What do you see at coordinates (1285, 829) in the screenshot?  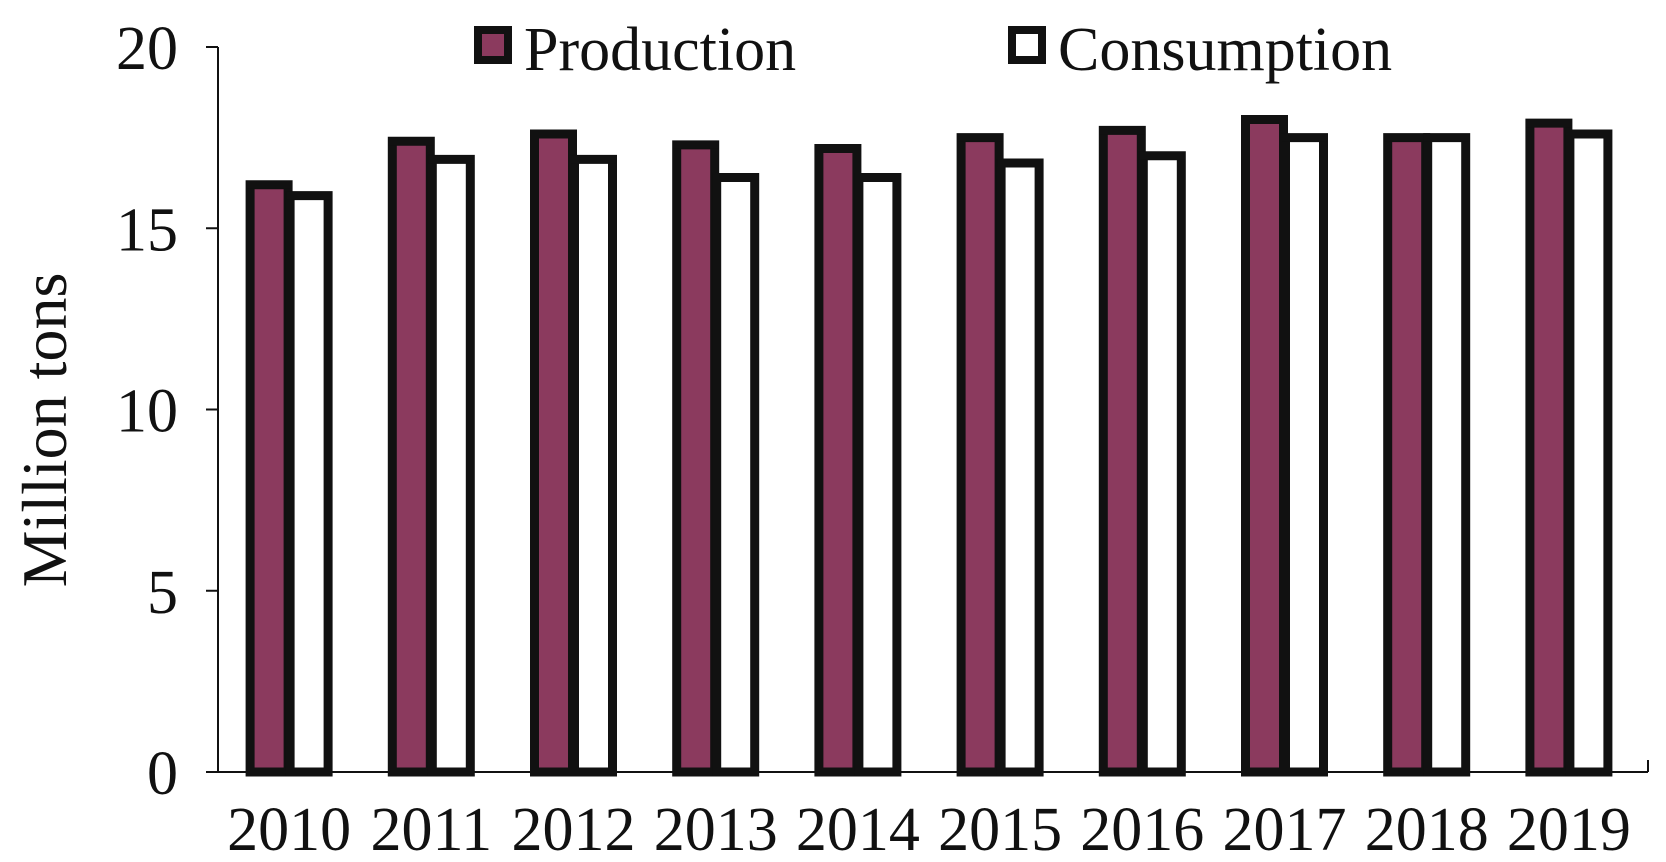 I see `x-tick-label-2017: 2017` at bounding box center [1285, 829].